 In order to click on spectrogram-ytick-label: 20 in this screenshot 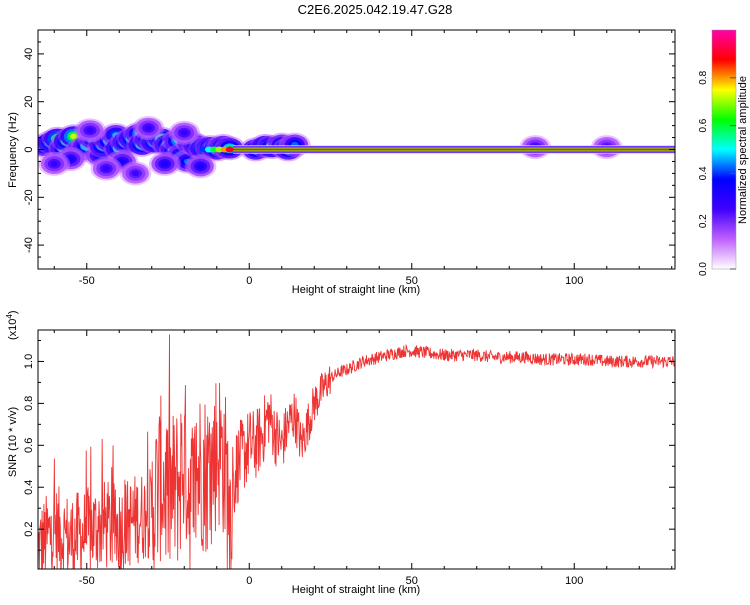, I will do `click(29, 102)`.